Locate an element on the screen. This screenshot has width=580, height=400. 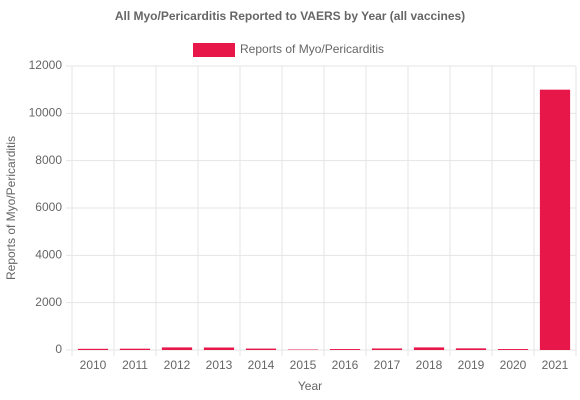
y-tick-label: 10000 is located at coordinates (46, 113).